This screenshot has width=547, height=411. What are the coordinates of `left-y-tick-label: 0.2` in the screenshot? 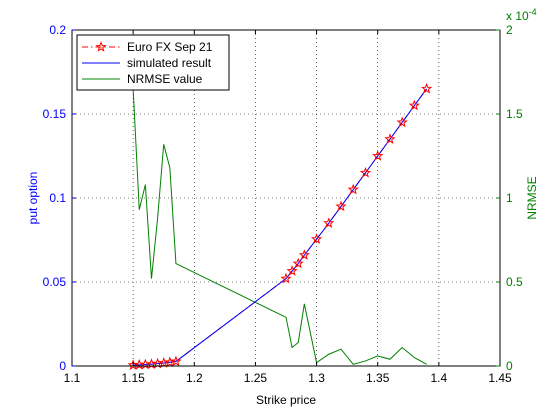 It's located at (57, 30).